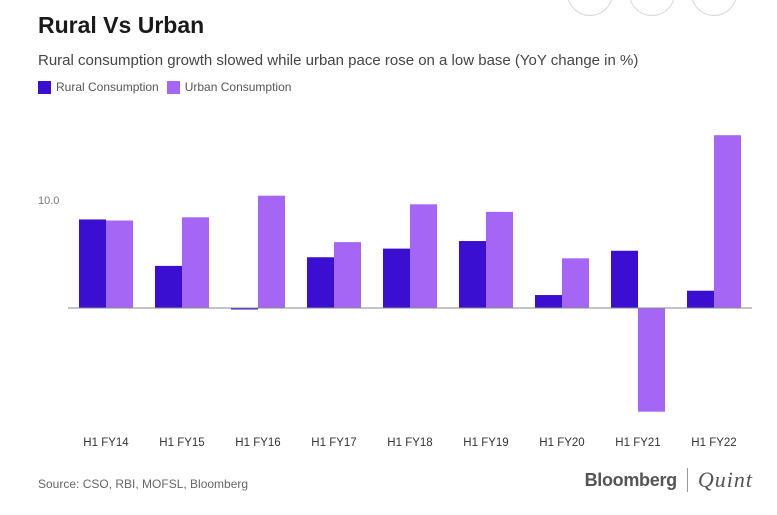  What do you see at coordinates (181, 443) in the screenshot?
I see `x-tick-label-1: H1 FY15` at bounding box center [181, 443].